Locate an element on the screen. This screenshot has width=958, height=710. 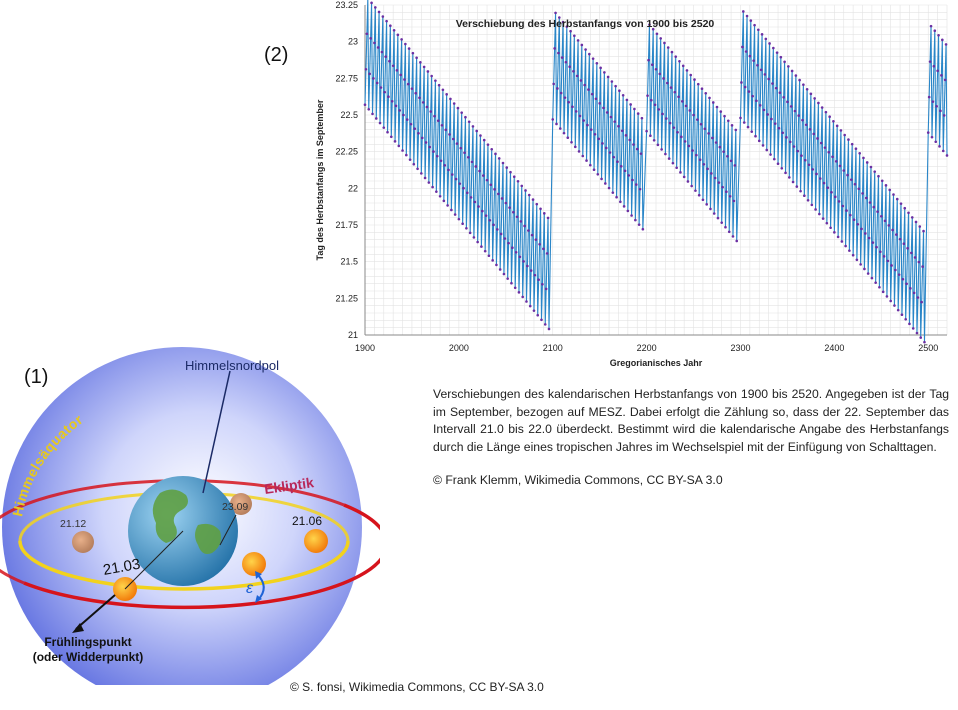
diagram-label: (1) is located at coordinates (36, 377).